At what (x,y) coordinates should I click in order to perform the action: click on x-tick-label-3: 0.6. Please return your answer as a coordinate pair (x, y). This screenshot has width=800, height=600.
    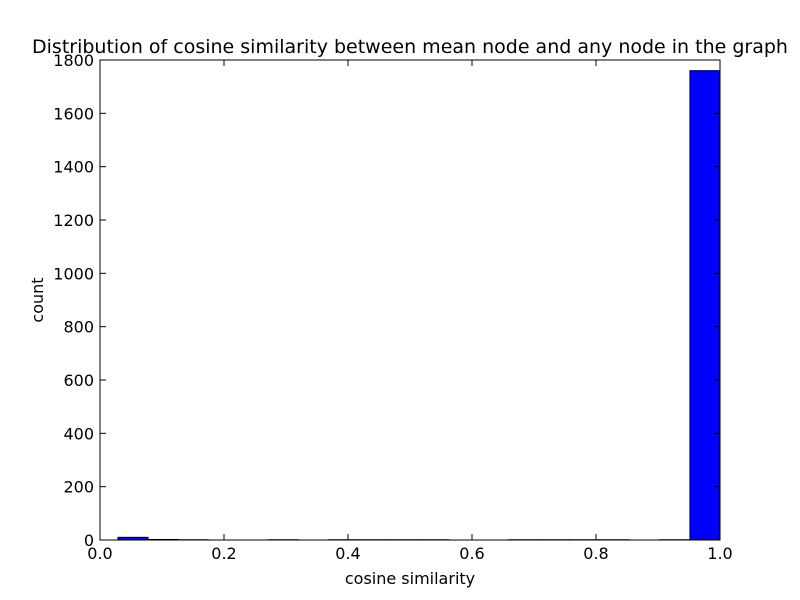
    Looking at the image, I should click on (471, 553).